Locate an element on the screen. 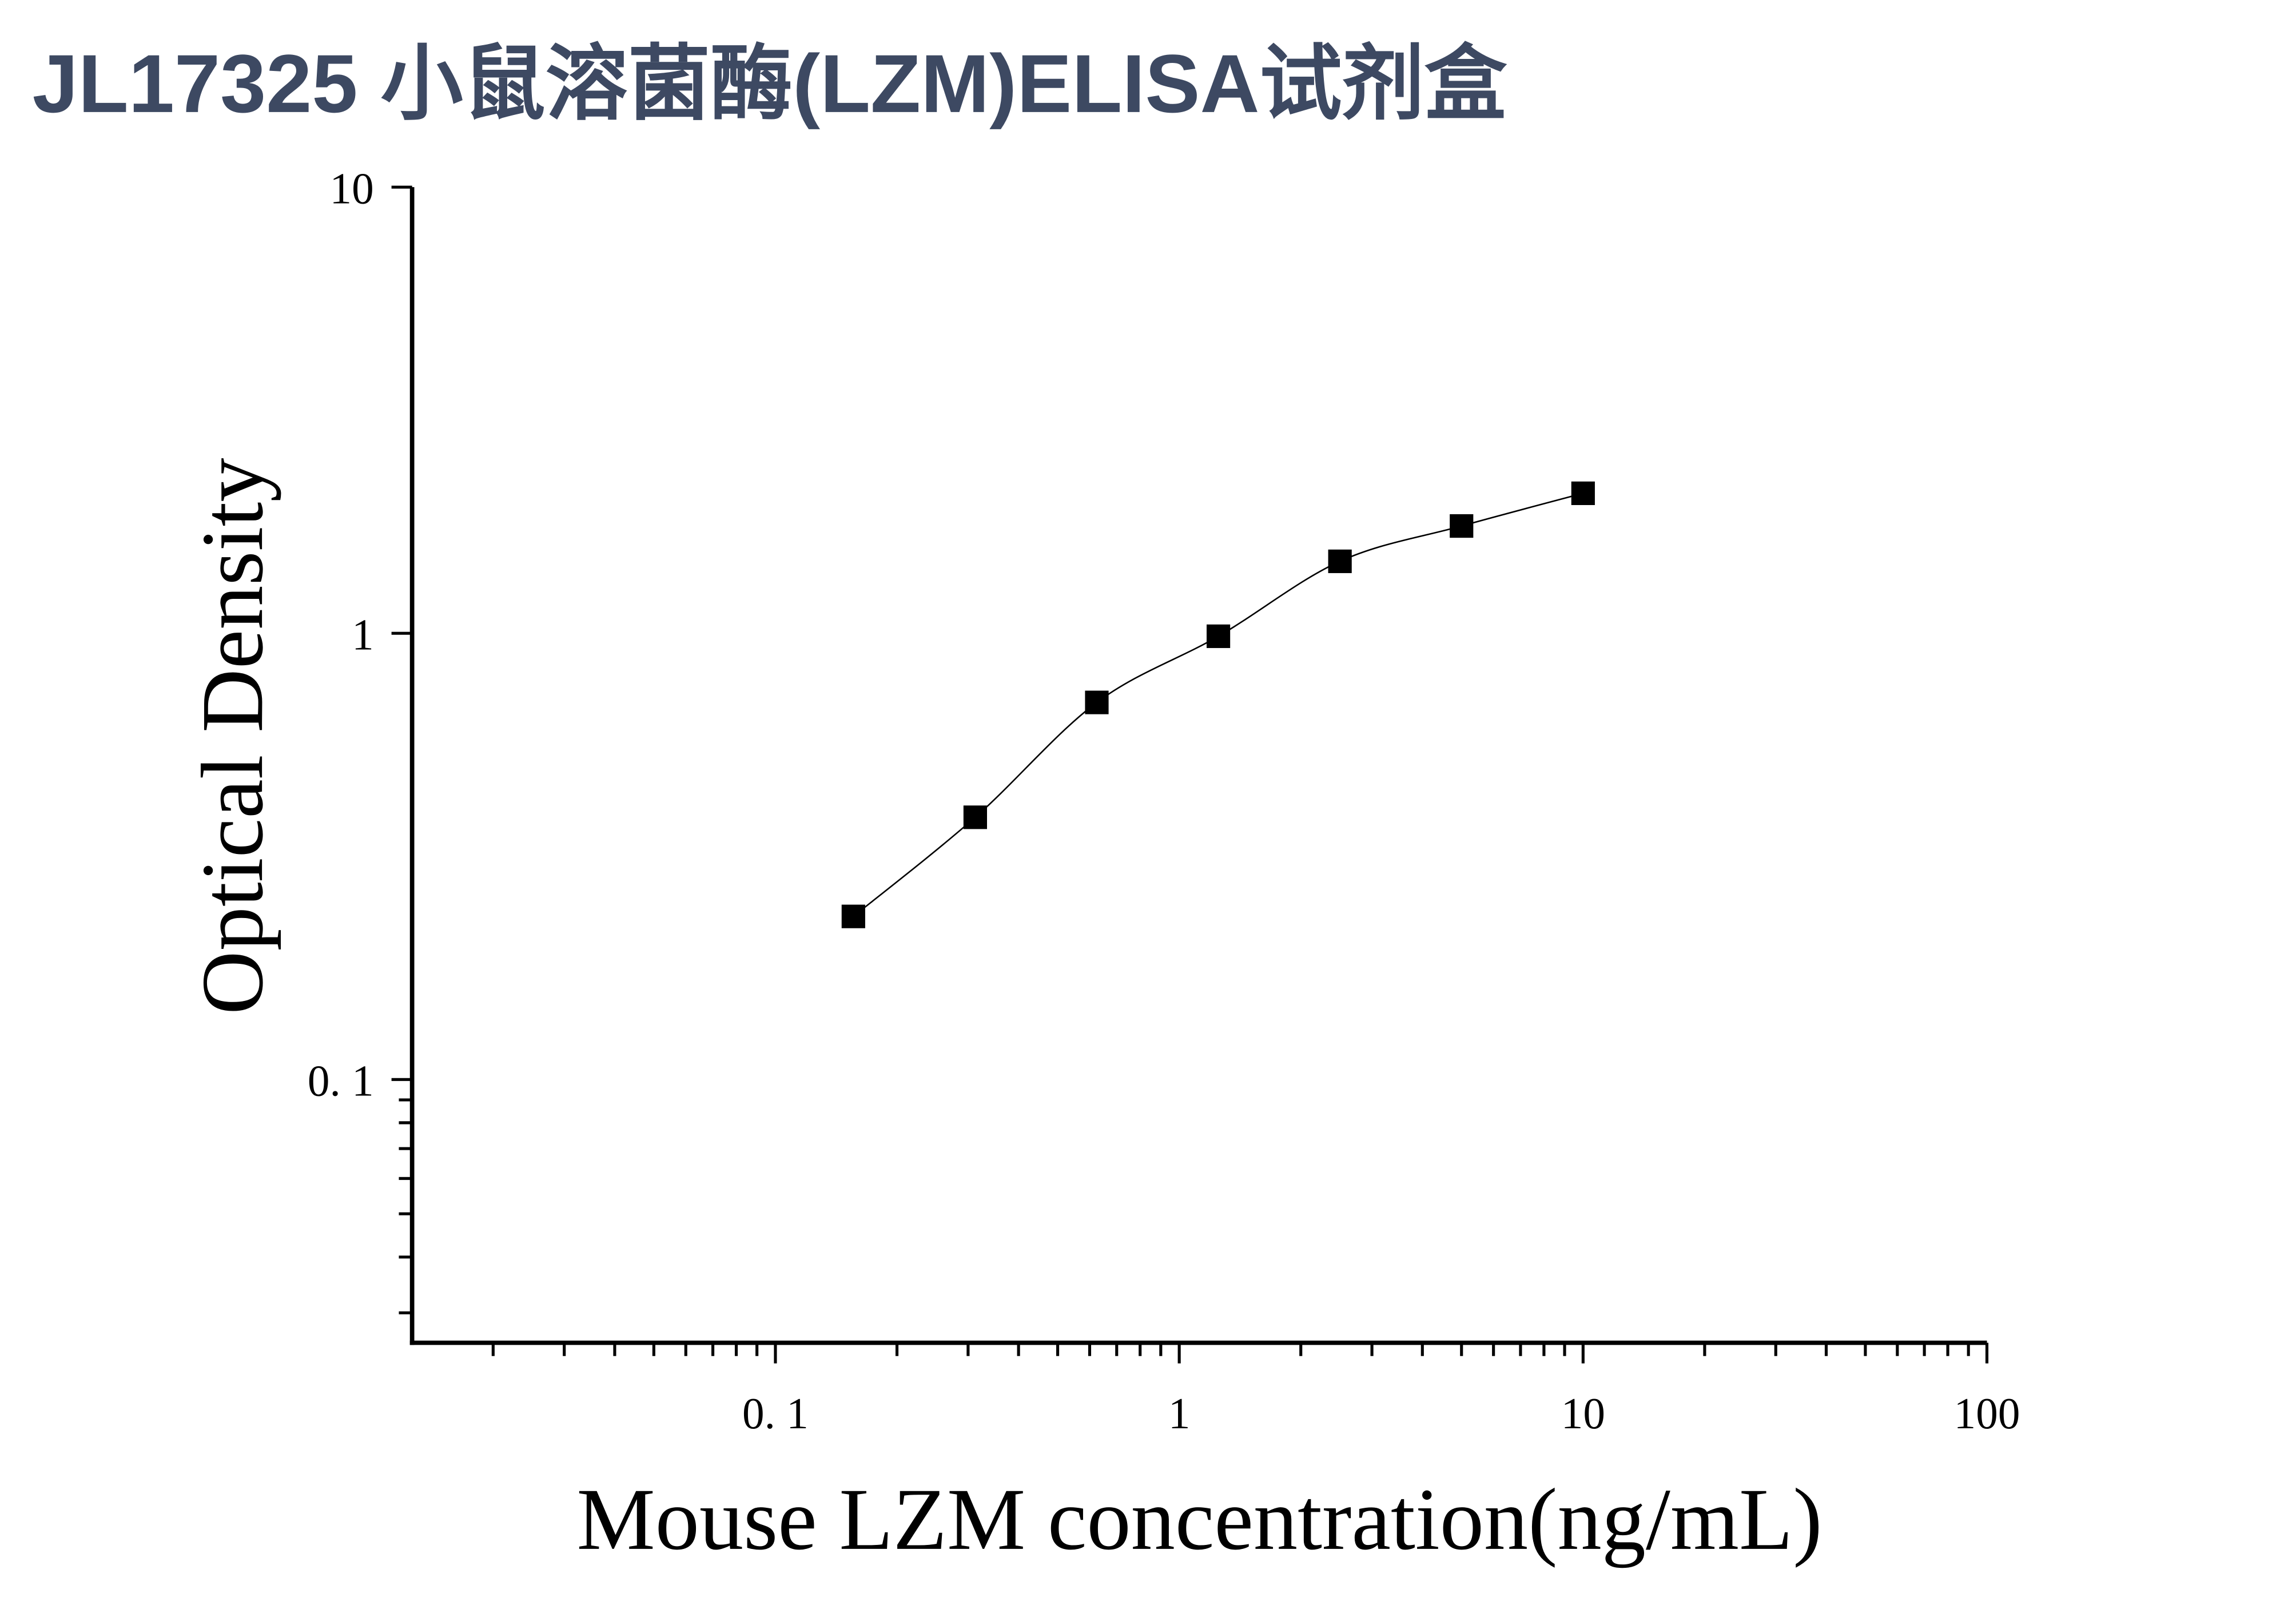 This screenshot has height=1605, width=2296. y-tick-label: 1 is located at coordinates (363, 635).